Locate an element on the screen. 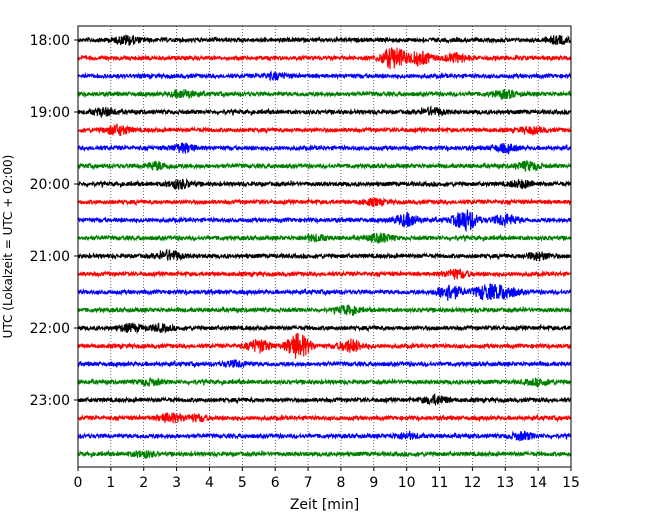 This screenshot has width=650, height=520. x-tick-label: 5 is located at coordinates (242, 483).